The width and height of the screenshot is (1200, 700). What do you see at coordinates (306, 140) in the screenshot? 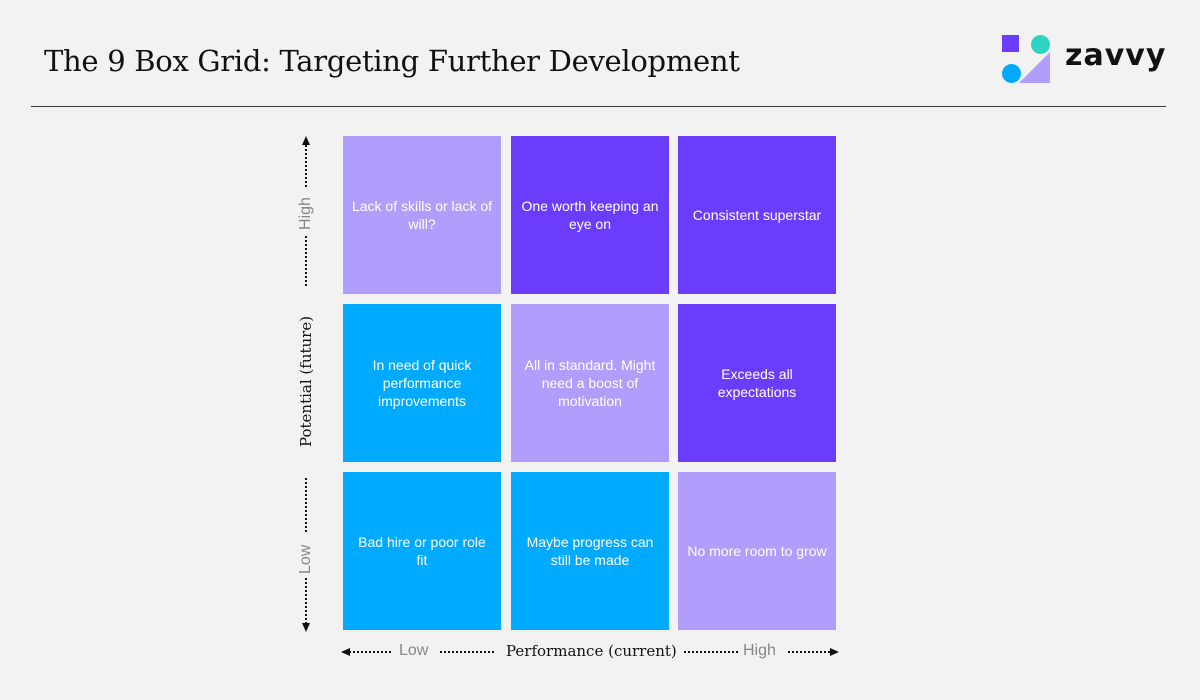
I see `y-axis-arrow-up-icon` at bounding box center [306, 140].